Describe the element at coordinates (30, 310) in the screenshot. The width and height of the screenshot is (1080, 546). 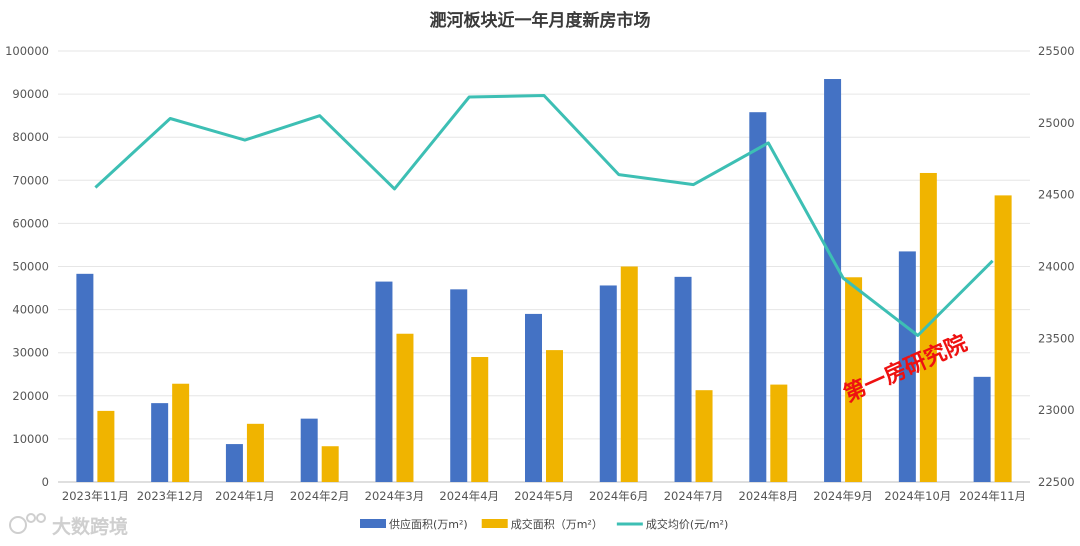
I see `y-left-tick-label: 40000` at that location.